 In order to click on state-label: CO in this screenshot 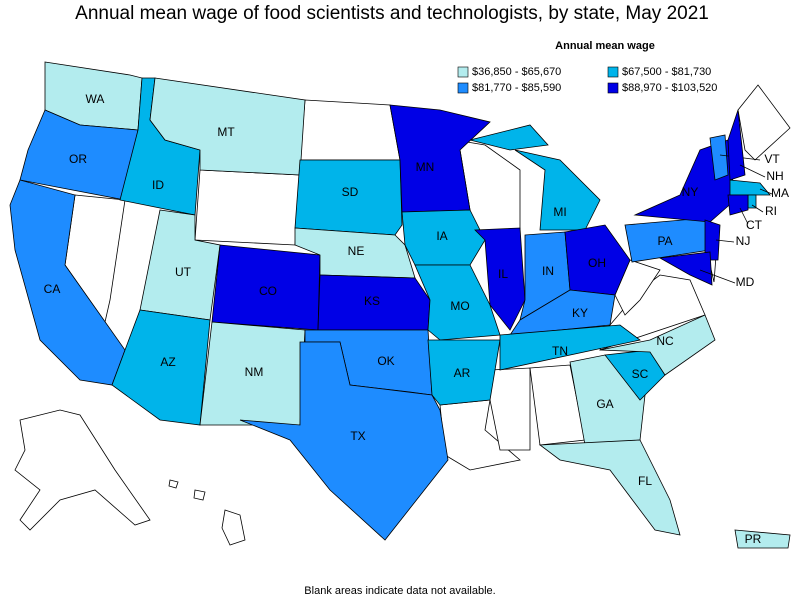, I will do `click(268, 291)`.